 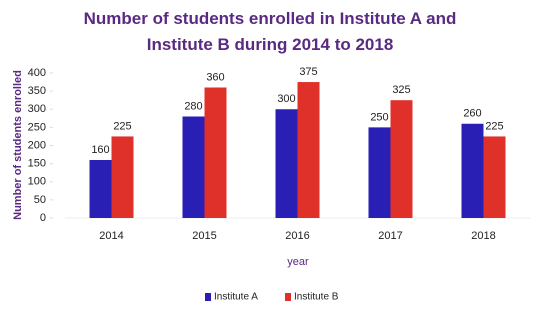 I want to click on y-tick-label: 400, so click(x=37, y=73).